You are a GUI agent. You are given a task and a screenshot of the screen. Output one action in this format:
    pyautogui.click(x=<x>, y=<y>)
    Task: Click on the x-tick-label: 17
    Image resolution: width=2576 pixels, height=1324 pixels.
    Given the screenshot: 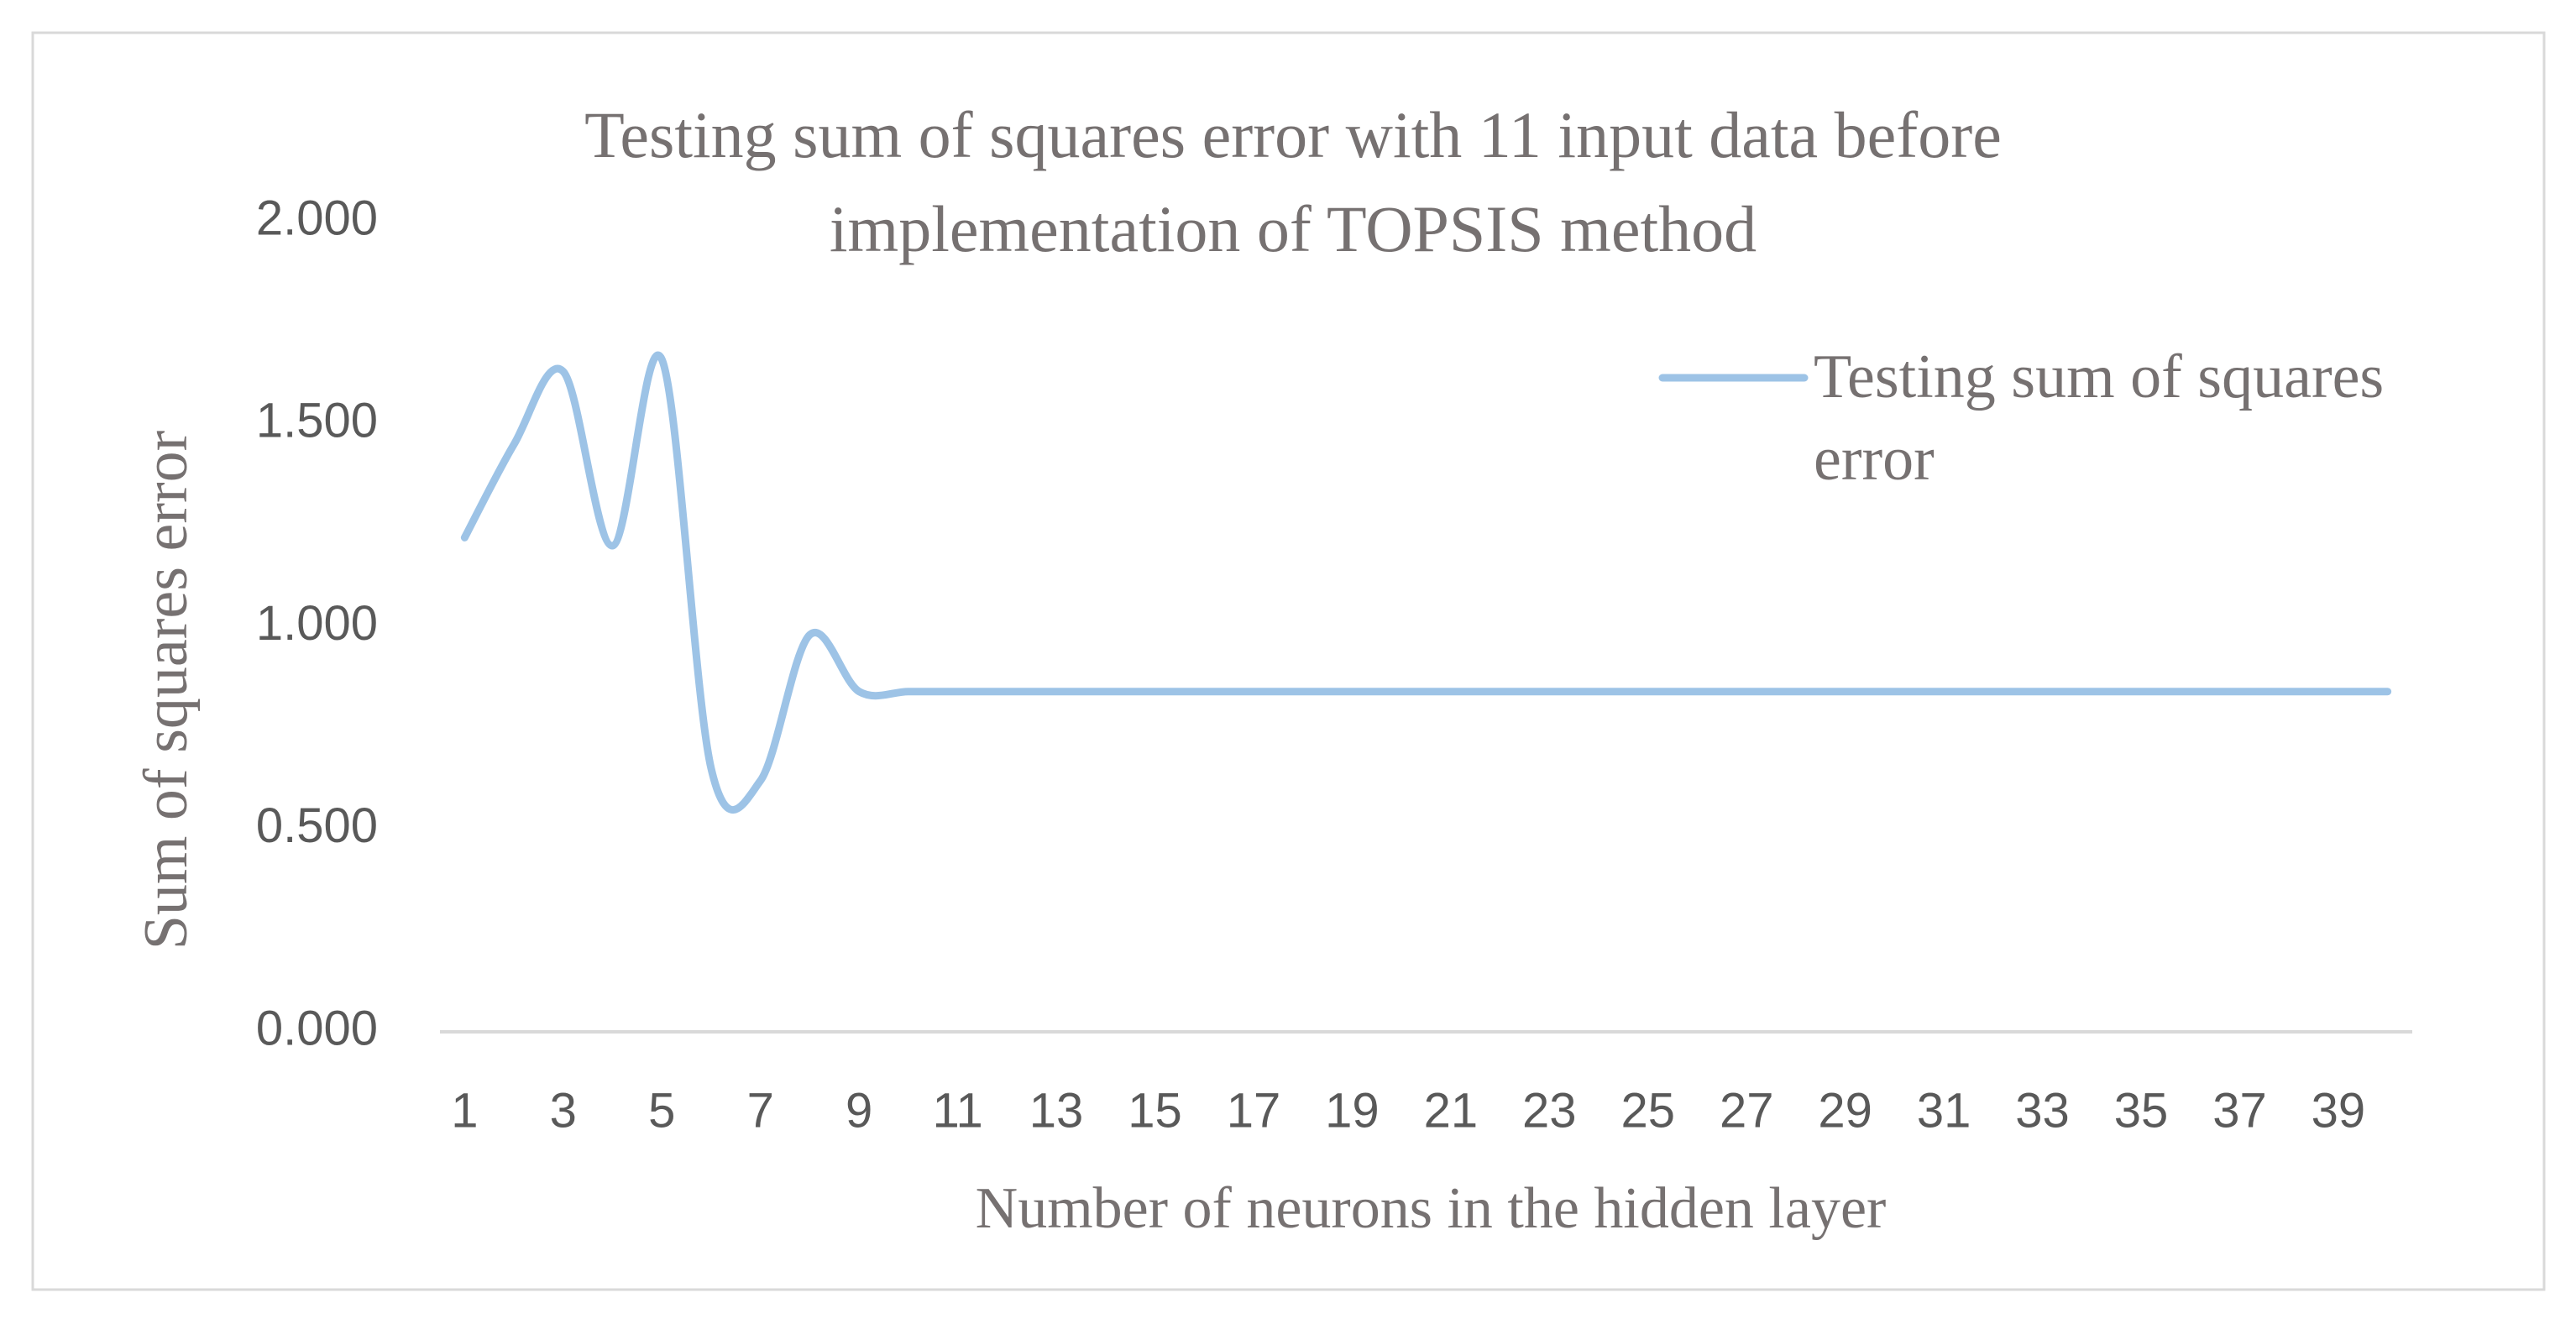 What is the action you would take?
    pyautogui.click(x=1254, y=1110)
    